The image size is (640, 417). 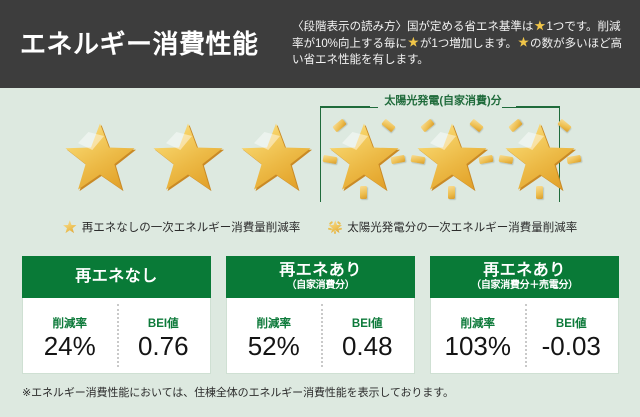 I want to click on card-subtitle: （自家消費分＋売電分）, so click(x=524, y=285).